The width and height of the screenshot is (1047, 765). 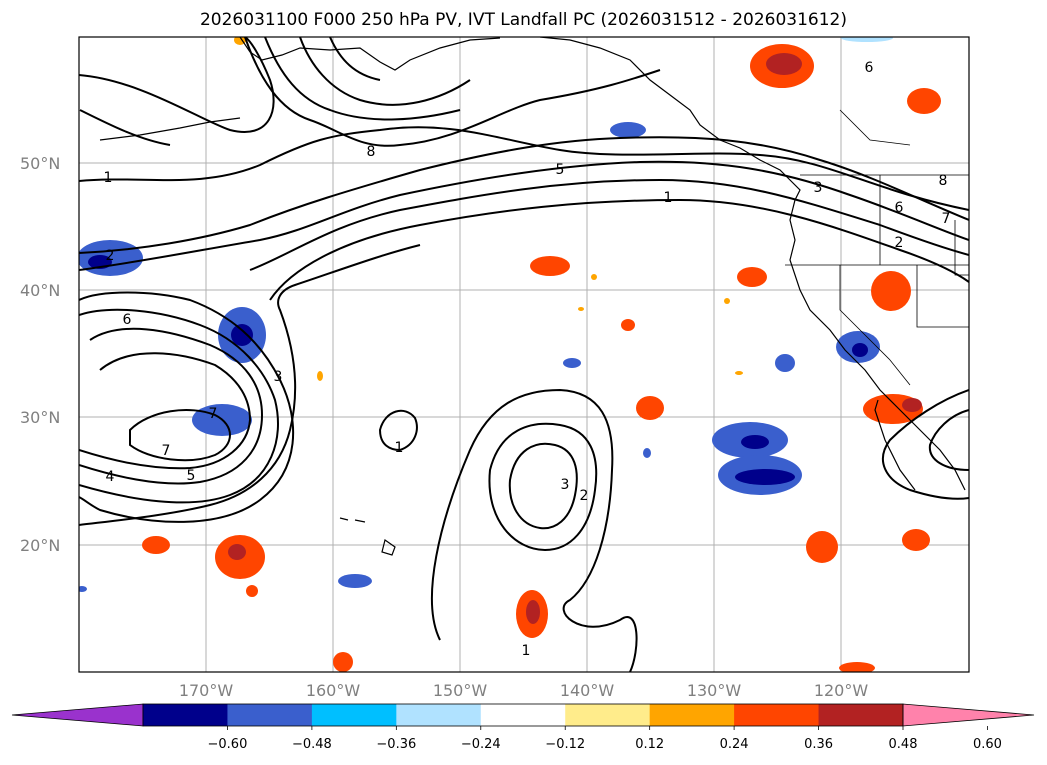 I want to click on colorbar-tick-label: 0.12, so click(x=649, y=744).